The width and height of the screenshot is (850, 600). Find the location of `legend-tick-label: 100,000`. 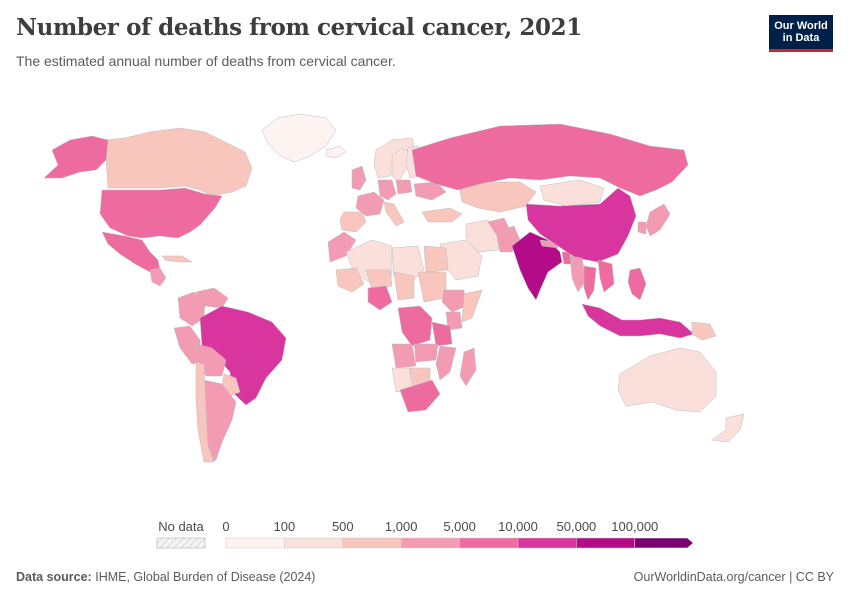

legend-tick-label: 100,000 is located at coordinates (634, 526).